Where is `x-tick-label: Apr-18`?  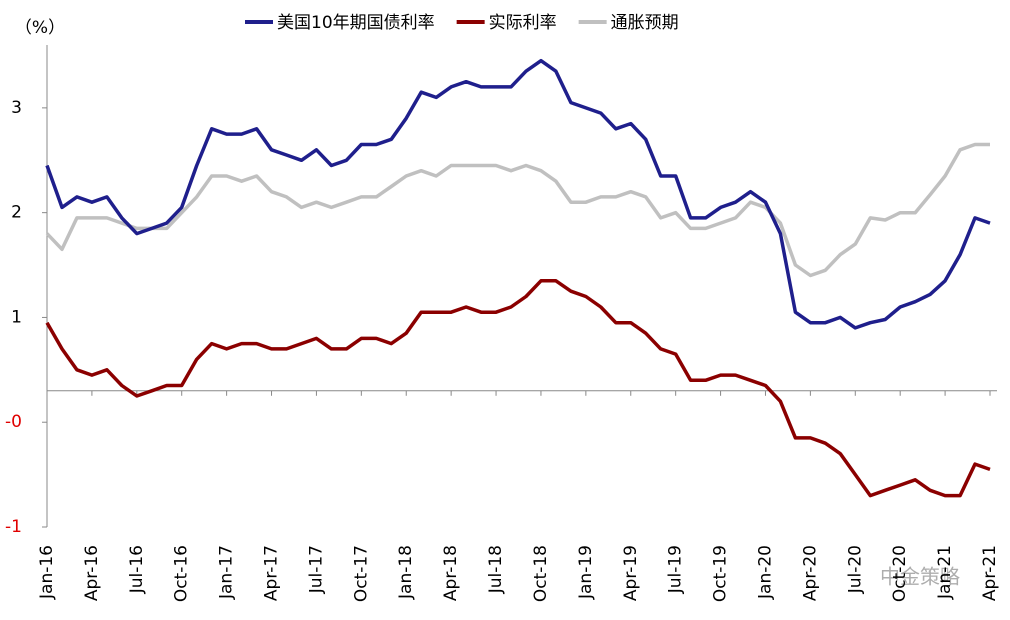 x-tick-label: Apr-18 is located at coordinates (451, 573).